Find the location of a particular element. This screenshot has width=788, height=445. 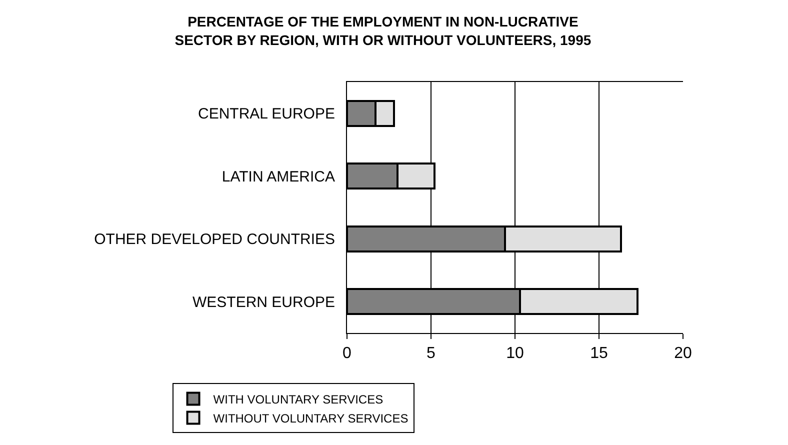

x-tick-label: 0 is located at coordinates (347, 353).